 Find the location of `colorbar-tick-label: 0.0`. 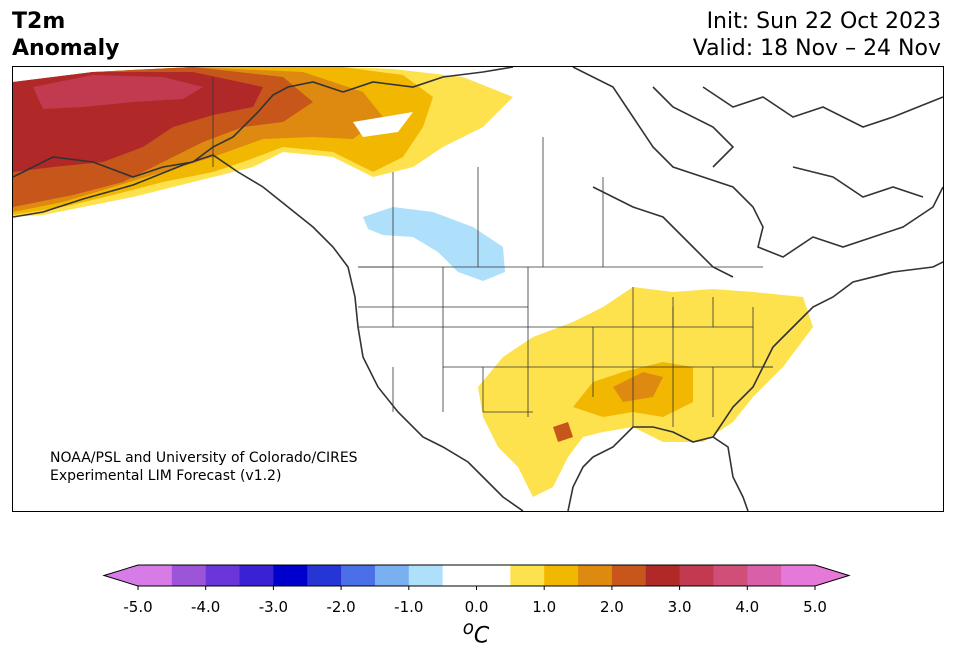

colorbar-tick-label: 0.0 is located at coordinates (476, 607).